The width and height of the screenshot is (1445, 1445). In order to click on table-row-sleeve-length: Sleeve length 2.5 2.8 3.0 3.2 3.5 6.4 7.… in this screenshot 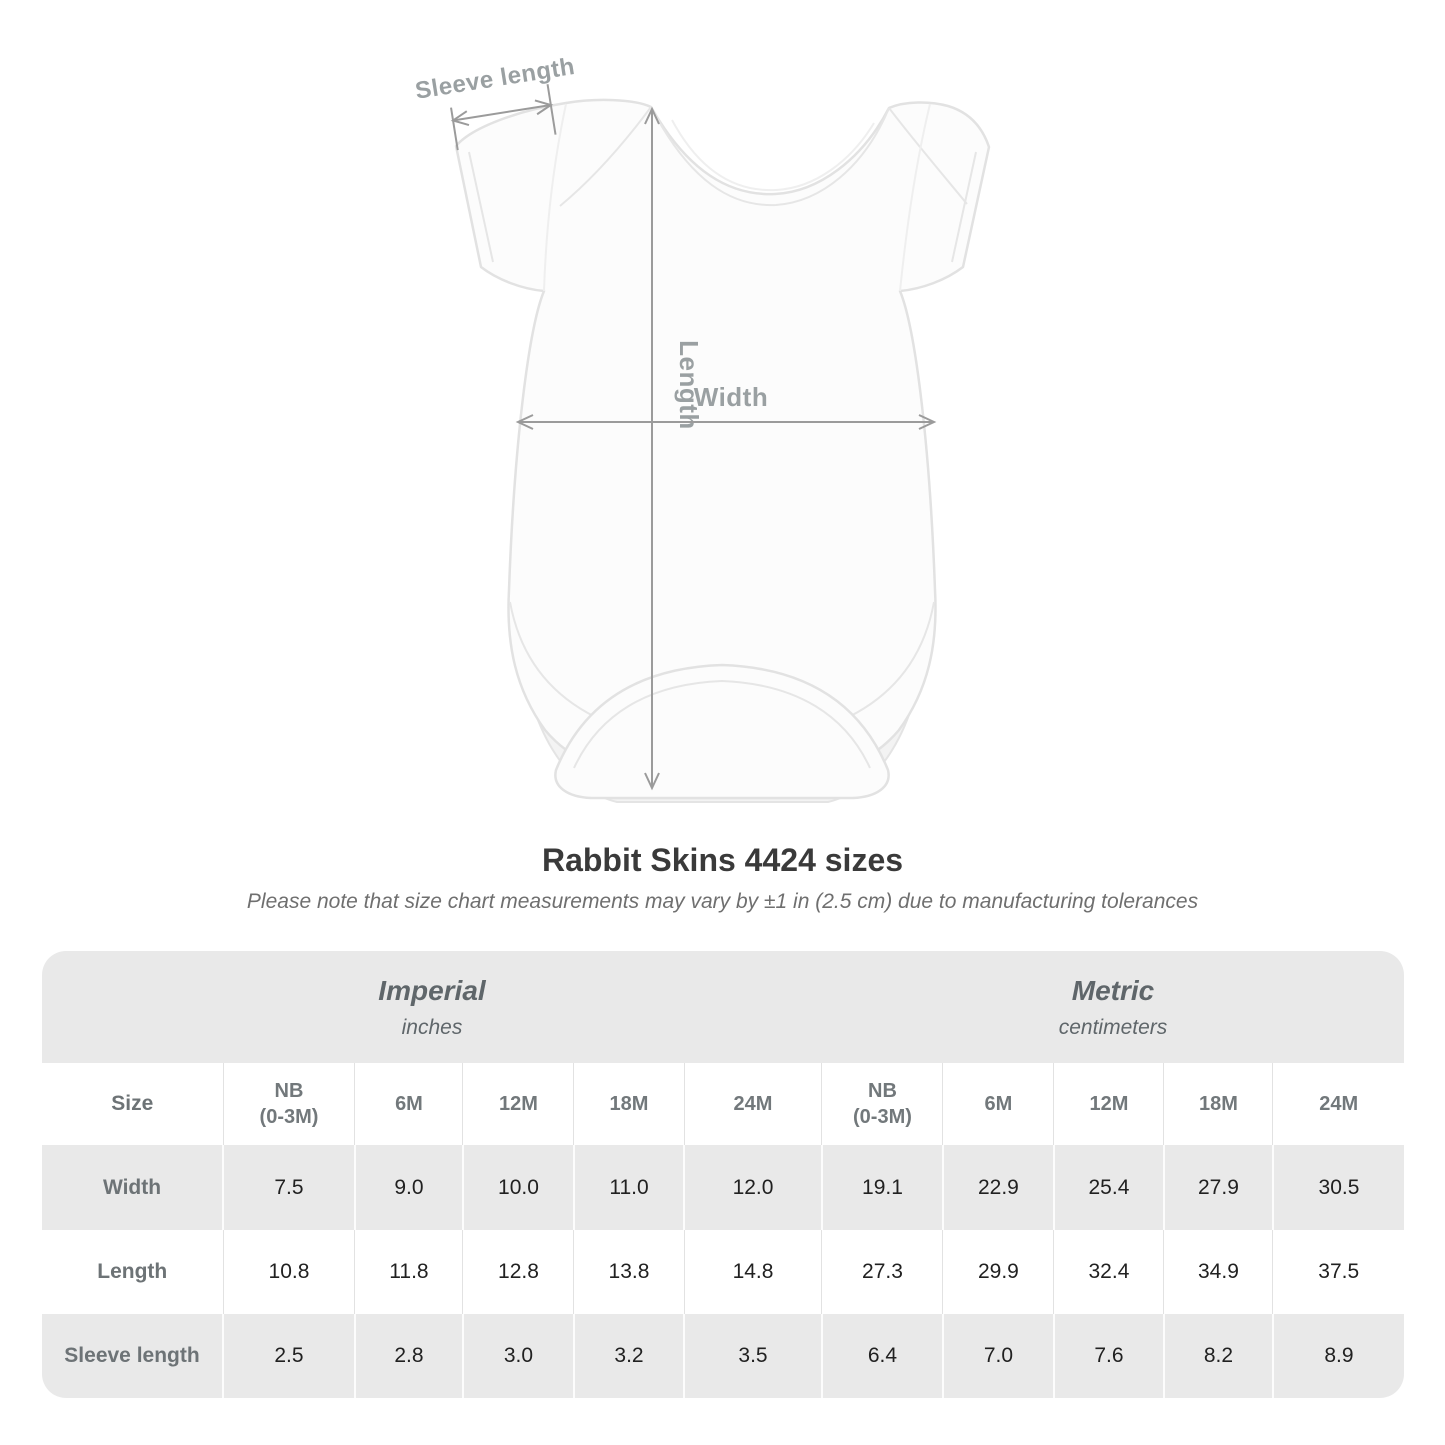, I will do `click(723, 1355)`.